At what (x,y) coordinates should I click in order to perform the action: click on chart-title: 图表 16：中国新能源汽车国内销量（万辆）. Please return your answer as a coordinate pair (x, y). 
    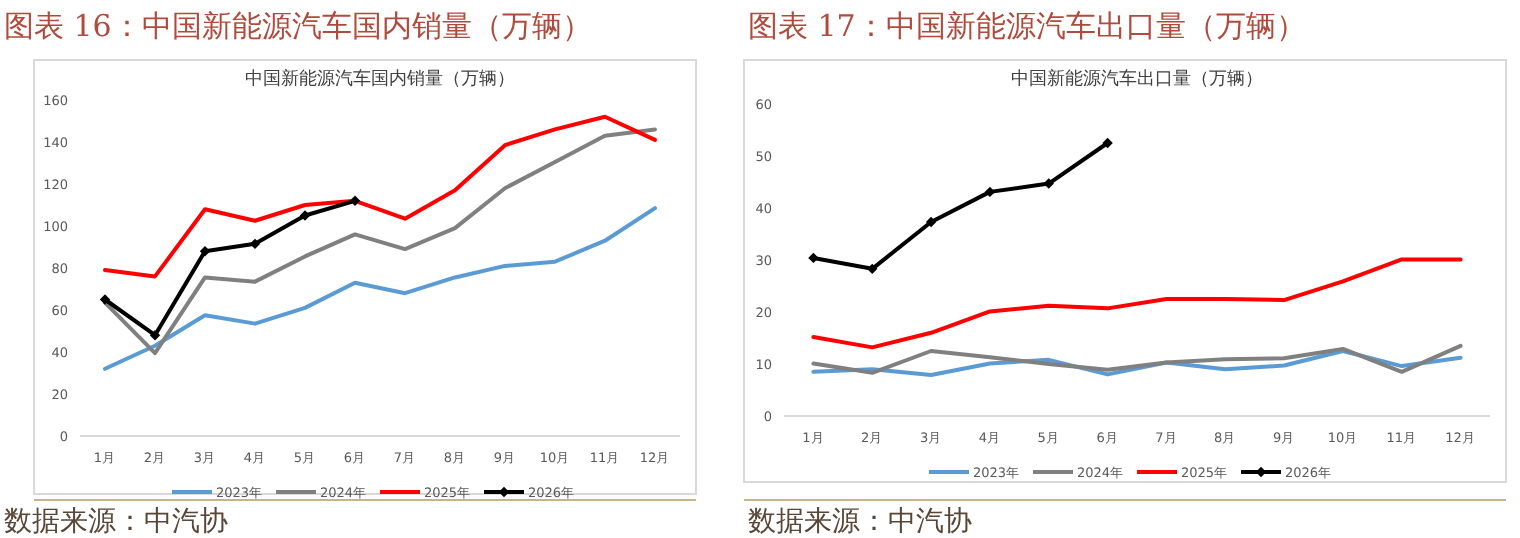
    Looking at the image, I should click on (298, 26).